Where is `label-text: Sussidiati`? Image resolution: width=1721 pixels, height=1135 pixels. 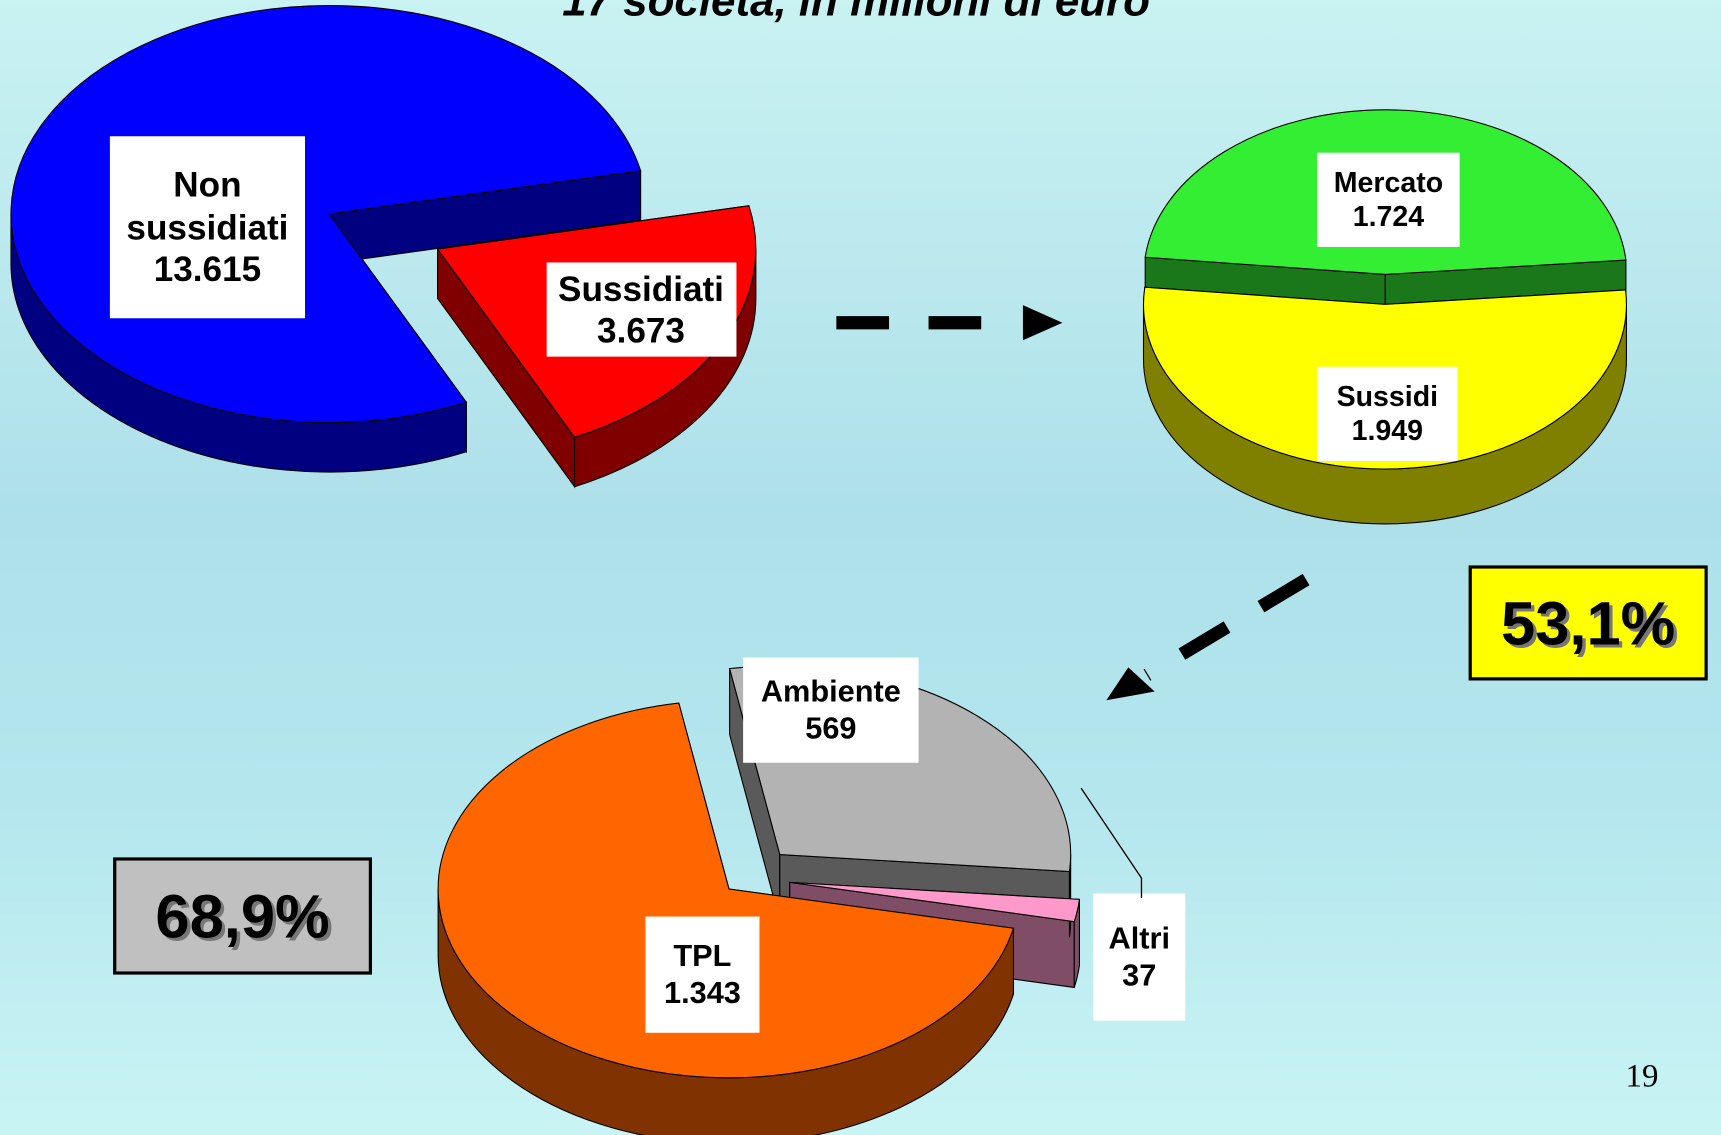
label-text: Sussidiati is located at coordinates (641, 288).